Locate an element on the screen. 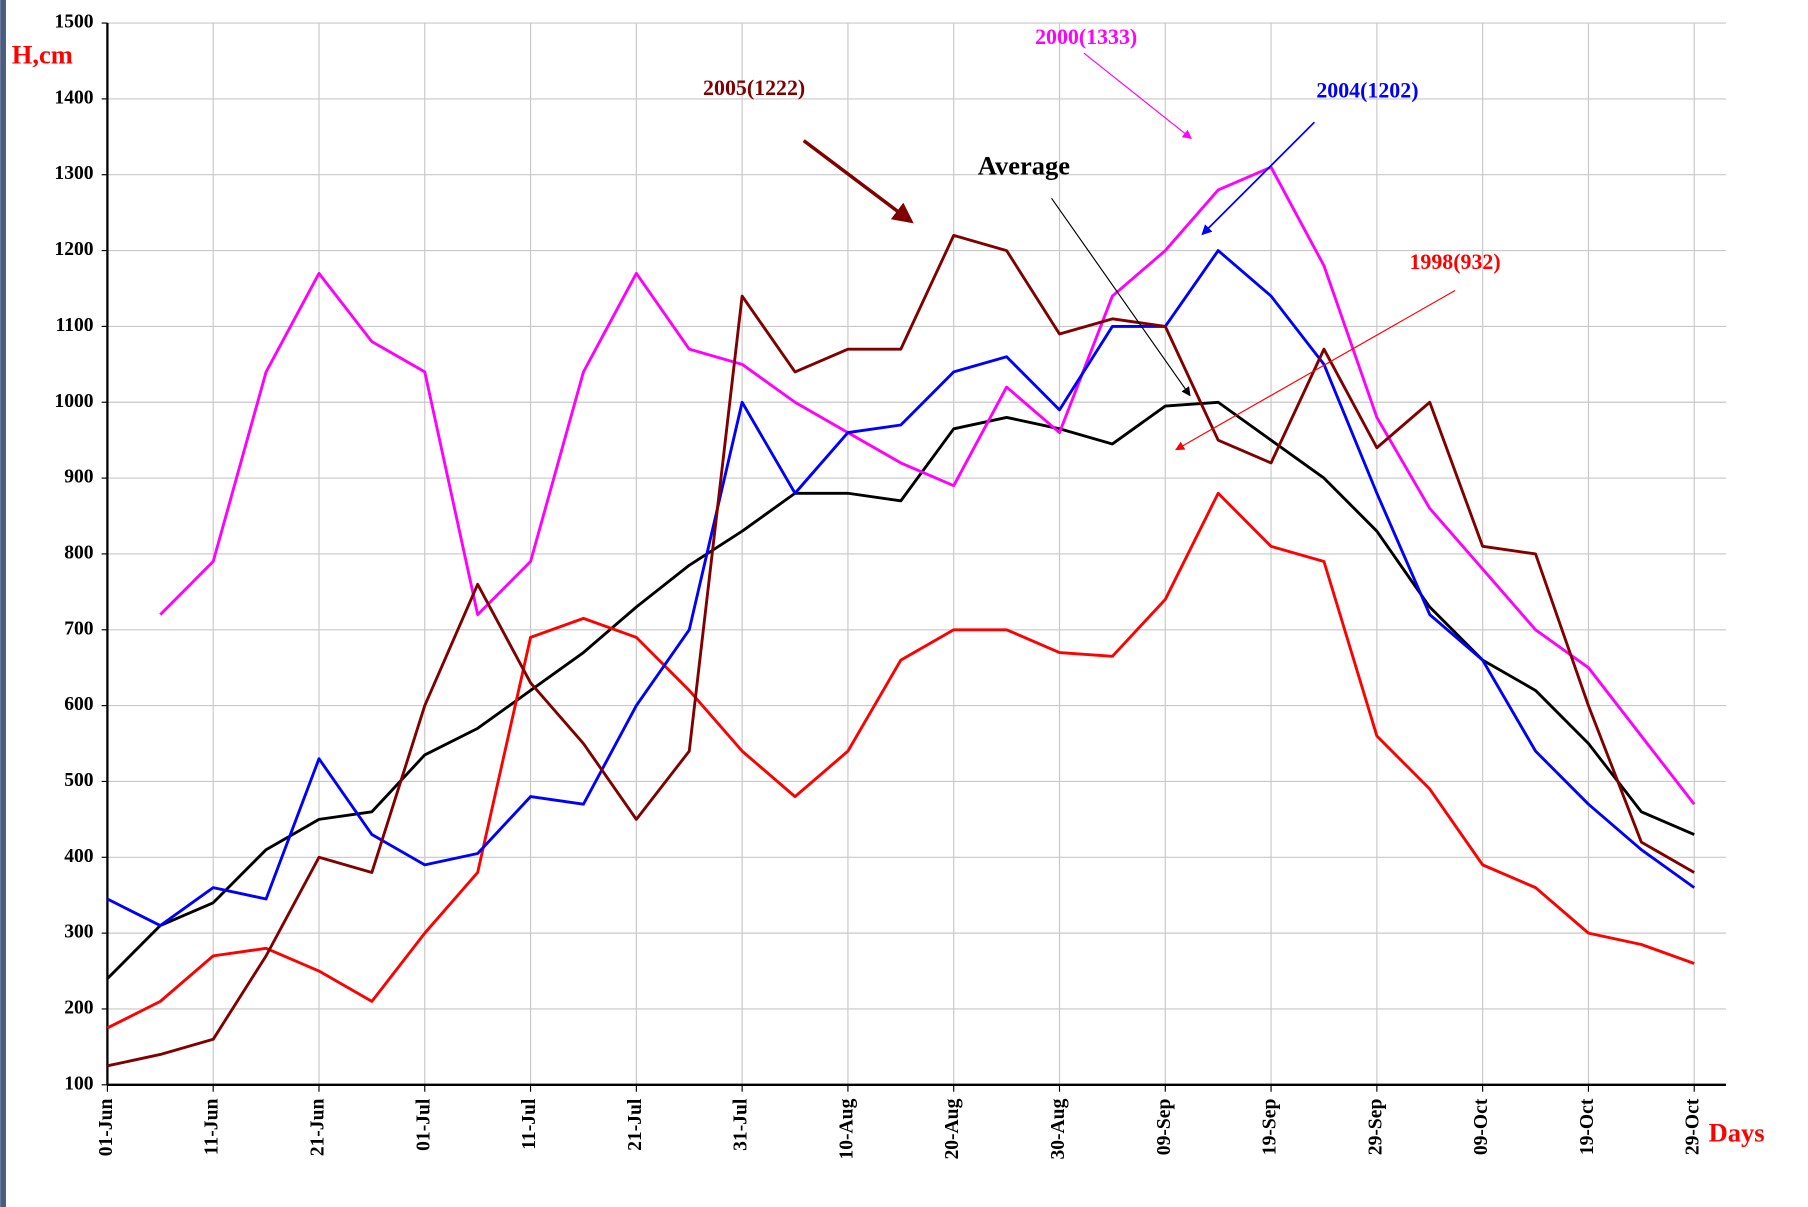 This screenshot has width=1808, height=1207. x-tick-label: 29-Sep is located at coordinates (1375, 1127).